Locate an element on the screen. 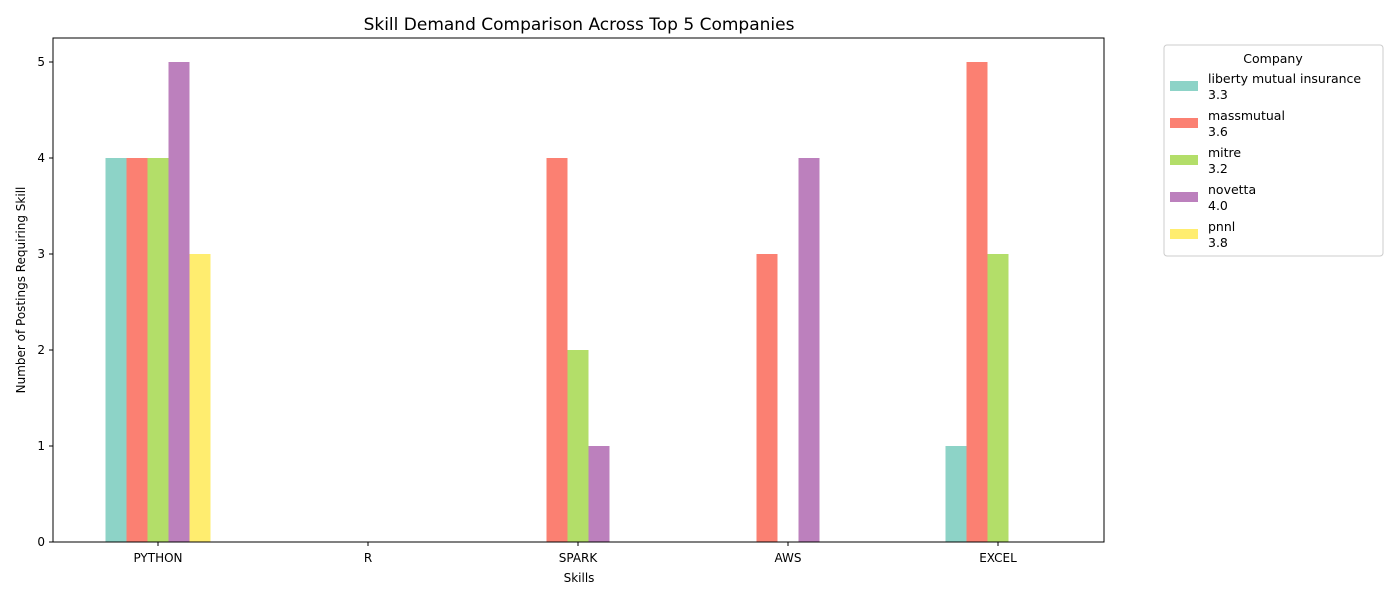  bar-liberty-mutual-insurance-python is located at coordinates (116, 350).